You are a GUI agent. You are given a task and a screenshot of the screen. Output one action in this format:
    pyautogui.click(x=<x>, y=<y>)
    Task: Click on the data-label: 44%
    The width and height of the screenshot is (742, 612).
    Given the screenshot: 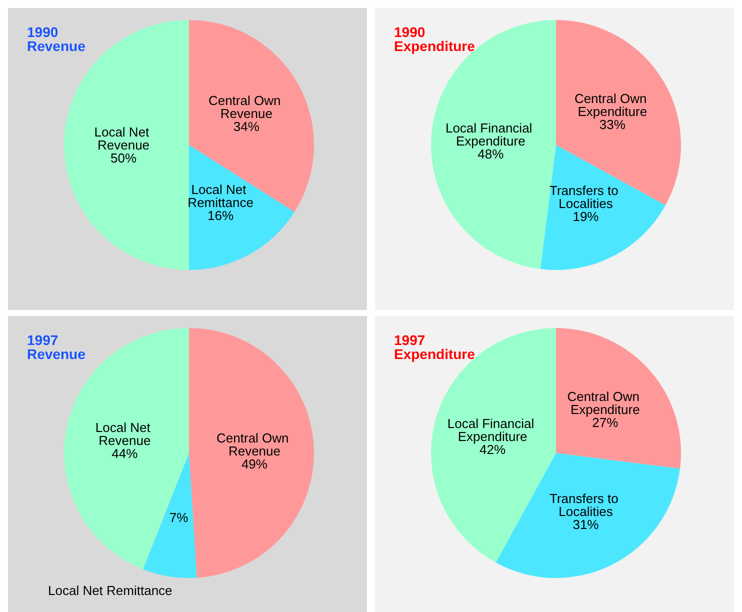 What is the action you would take?
    pyautogui.click(x=125, y=454)
    